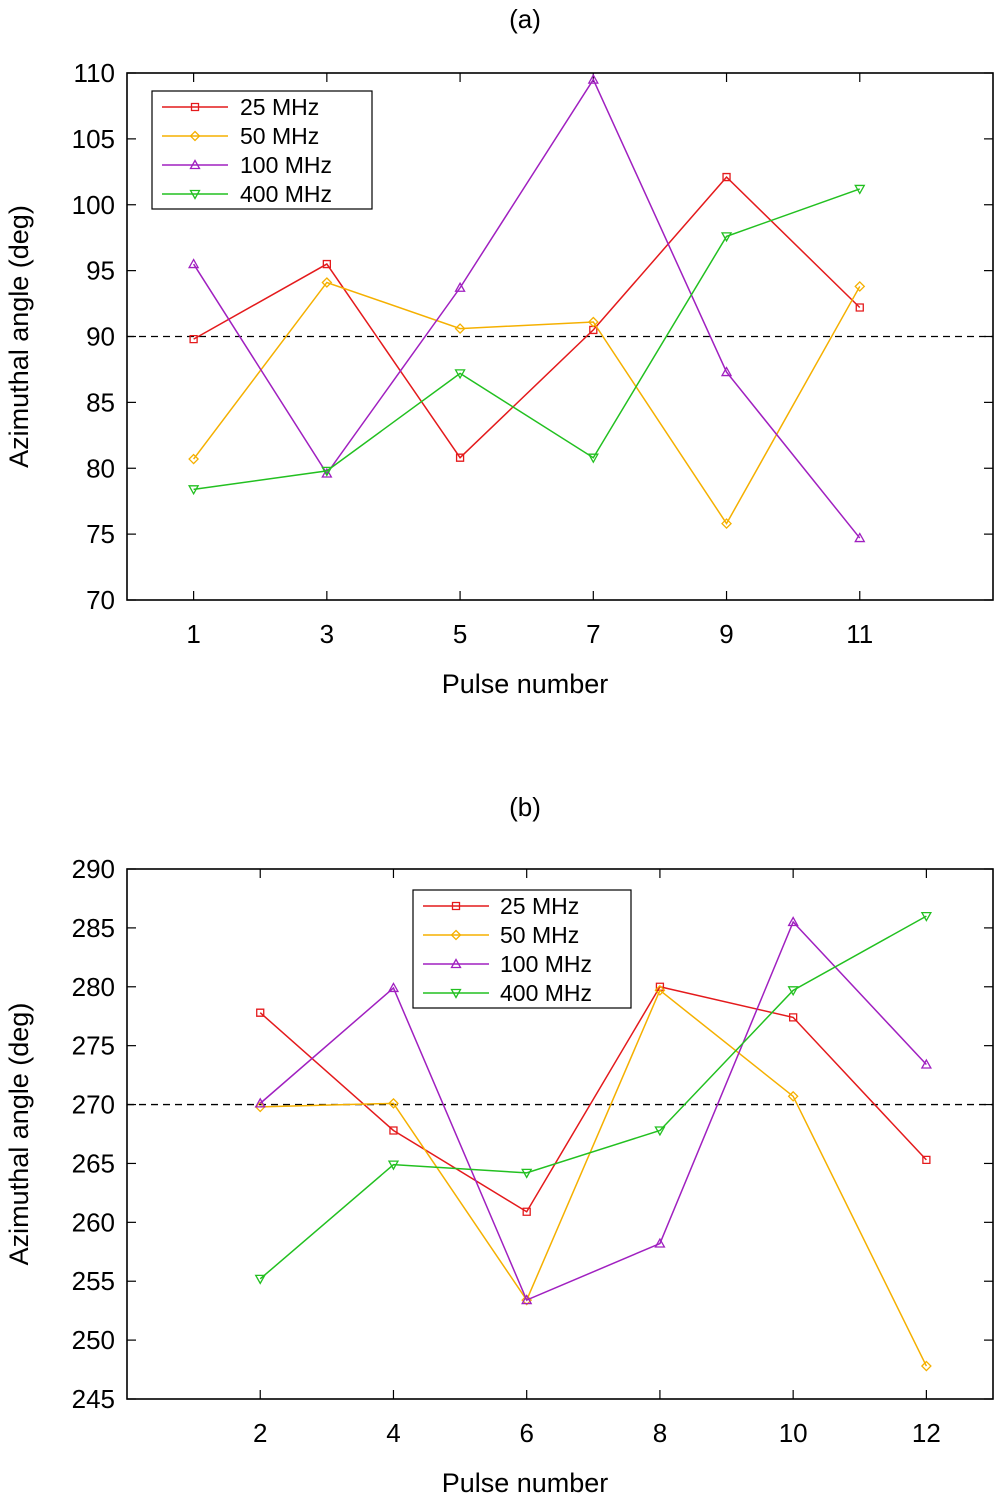 This screenshot has width=996, height=1496. I want to click on y-tick-label: 95, so click(100, 271).